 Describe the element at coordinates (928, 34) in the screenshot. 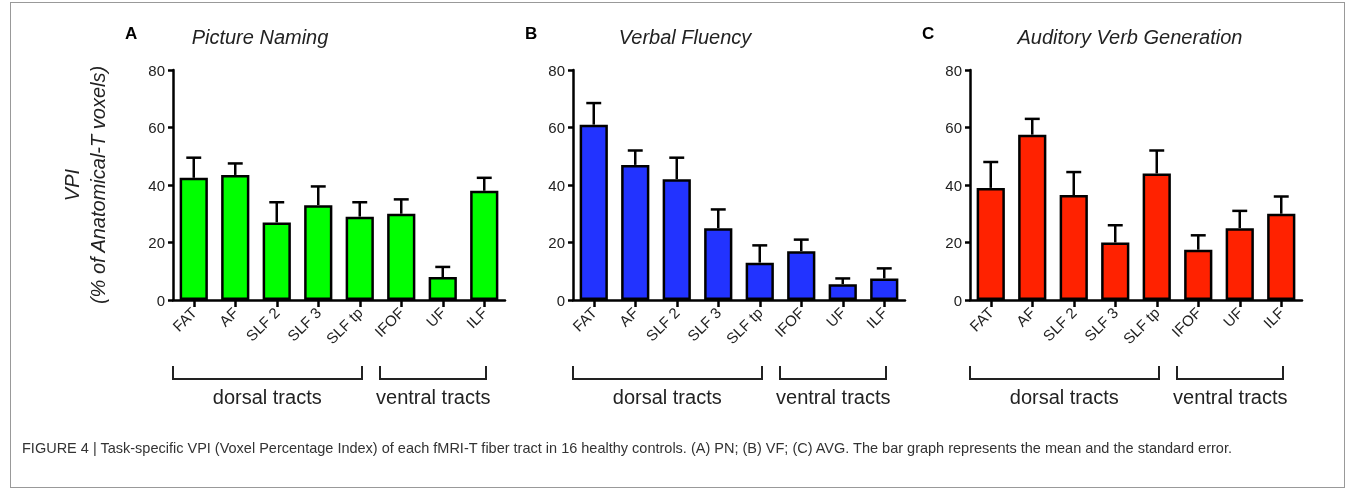

I see `text: C` at that location.